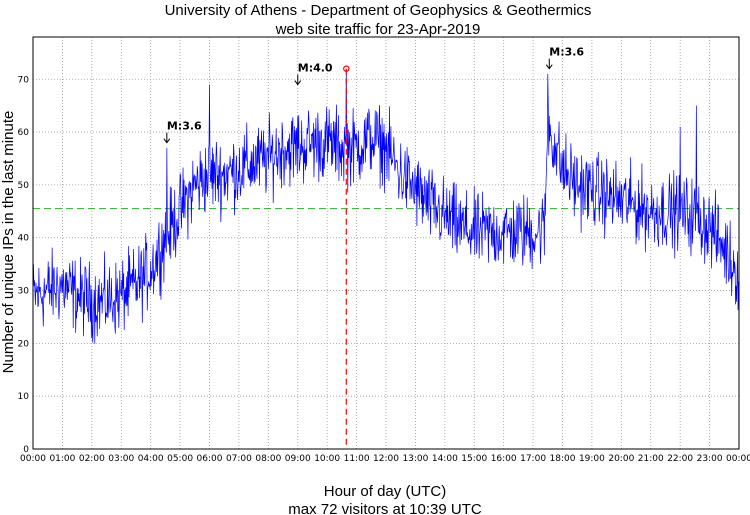 The width and height of the screenshot is (750, 515). Describe the element at coordinates (268, 459) in the screenshot. I see `x-tick-label: 08:00` at that location.